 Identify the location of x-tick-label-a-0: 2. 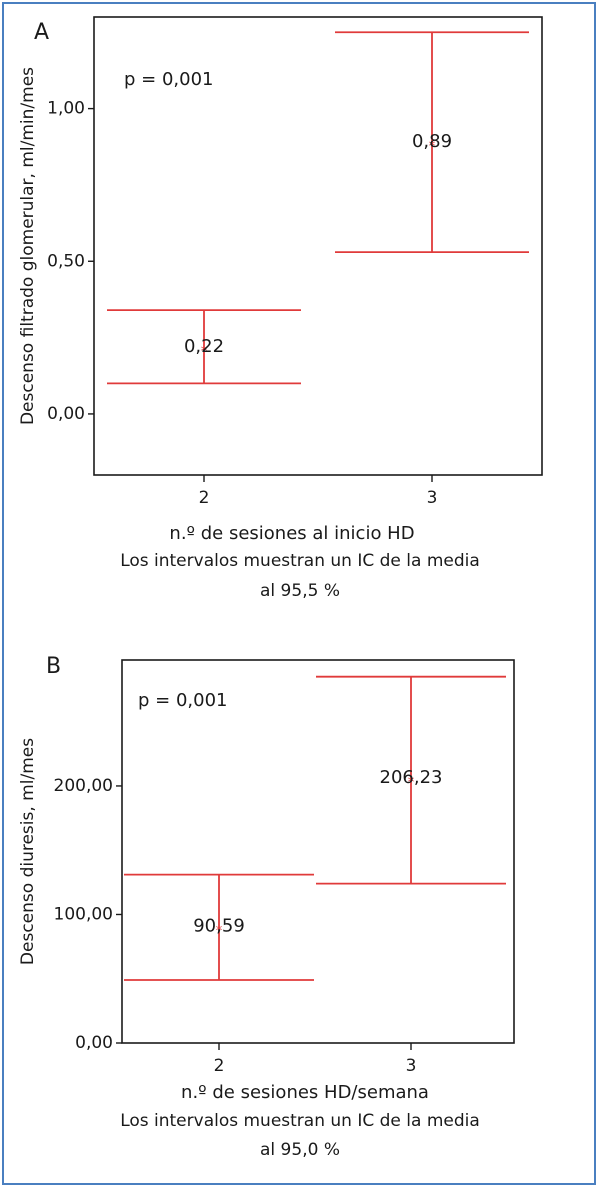
(204, 498).